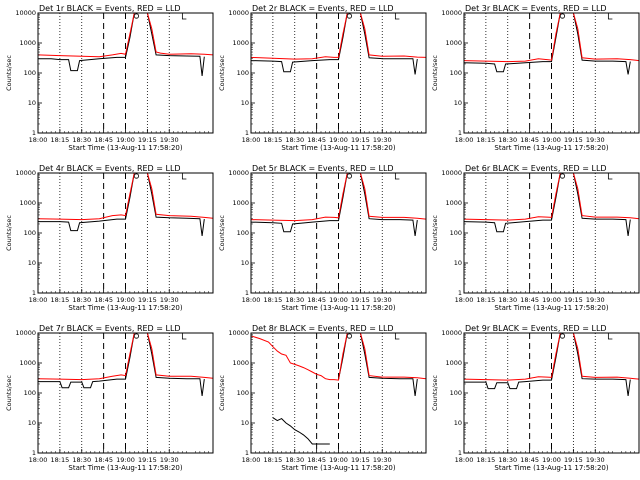 This screenshot has width=640, height=480. Describe the element at coordinates (110, 328) in the screenshot. I see `panel-title: Det 7r BLACK = Events, RED = LLD` at that location.